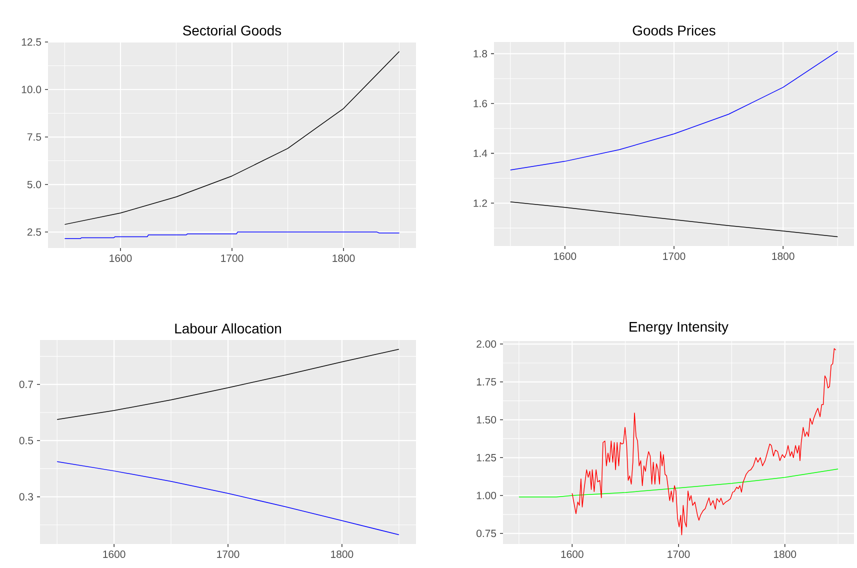 The image size is (857, 568). Describe the element at coordinates (486, 420) in the screenshot. I see `y-tick-label: 1.50` at that location.